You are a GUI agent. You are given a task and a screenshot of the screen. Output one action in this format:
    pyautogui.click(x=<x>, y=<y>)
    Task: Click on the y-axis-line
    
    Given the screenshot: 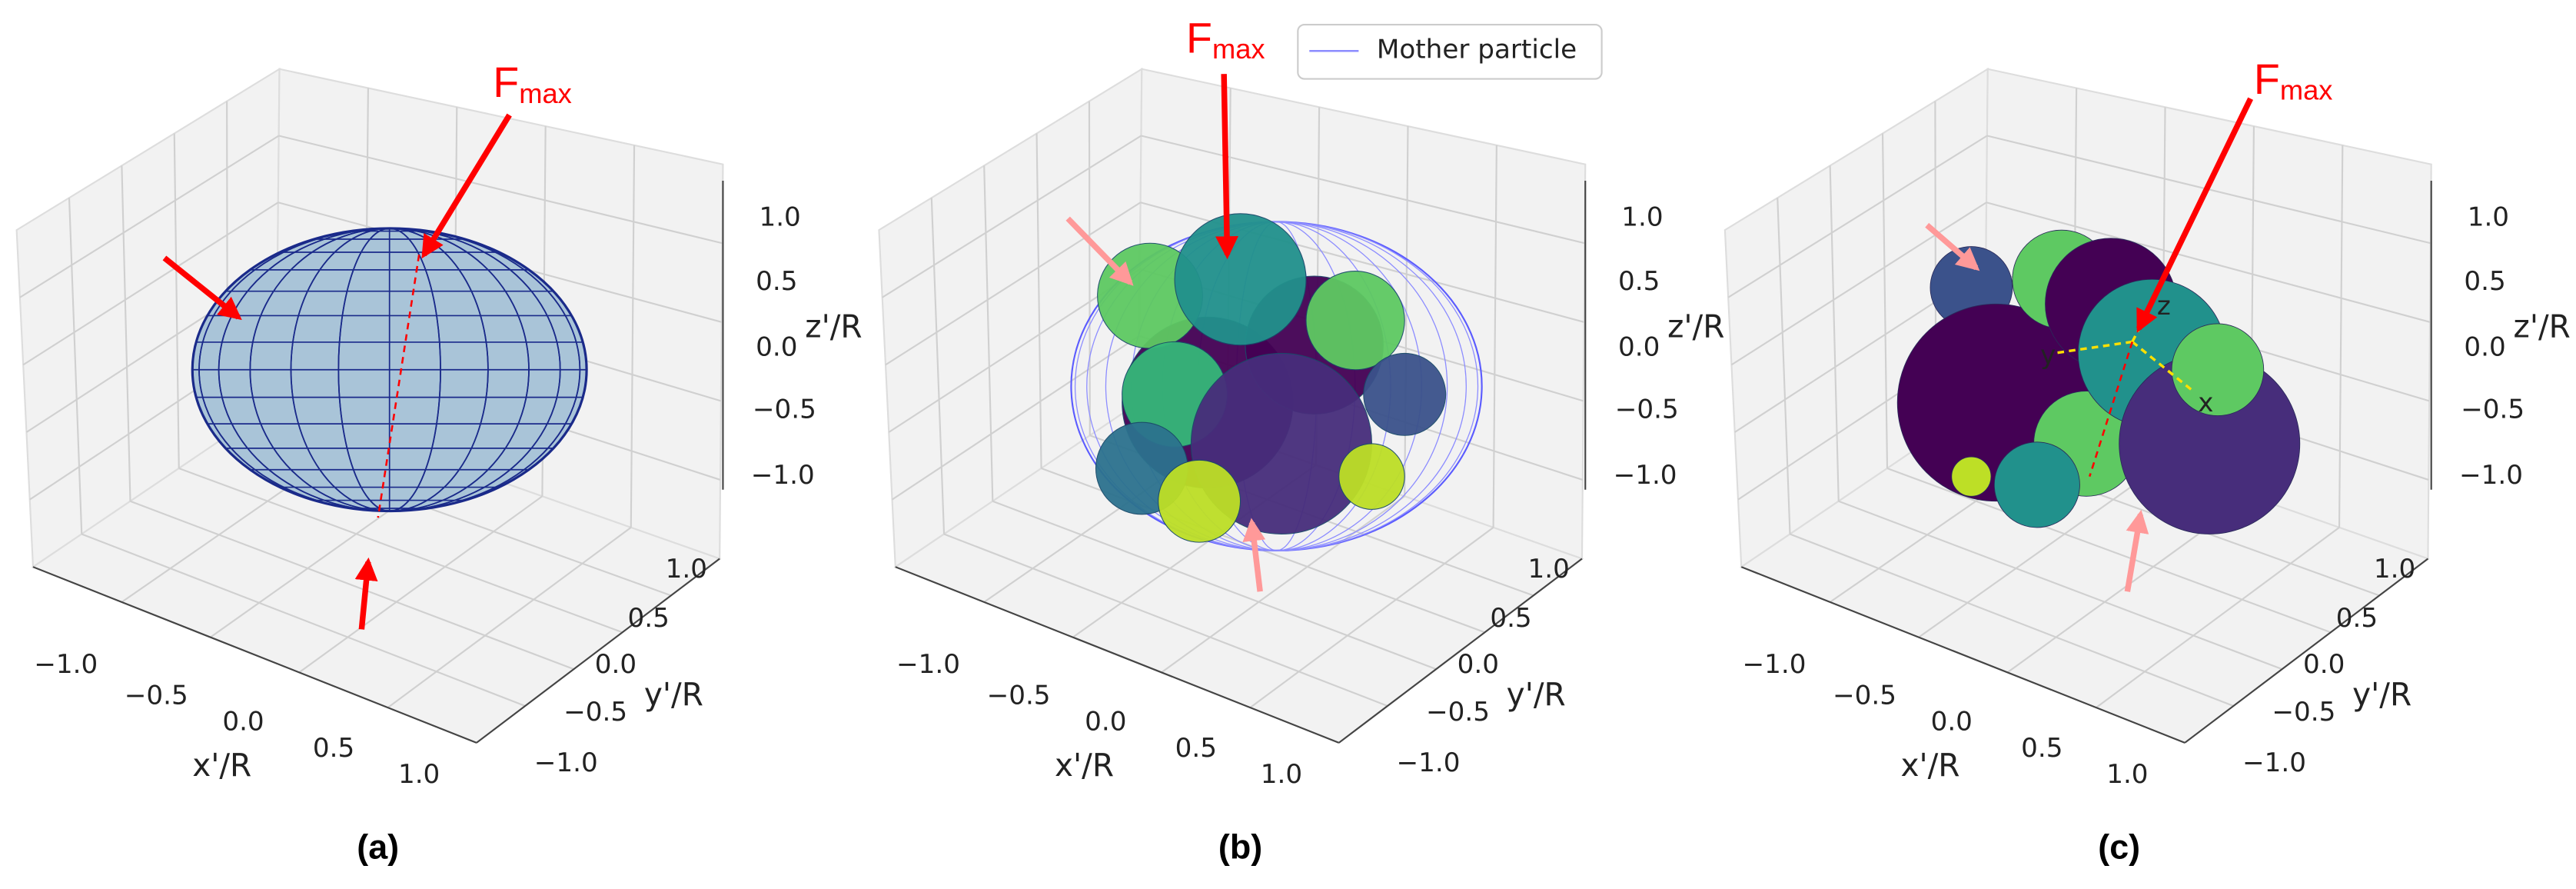 What is the action you would take?
    pyautogui.click(x=2306, y=651)
    